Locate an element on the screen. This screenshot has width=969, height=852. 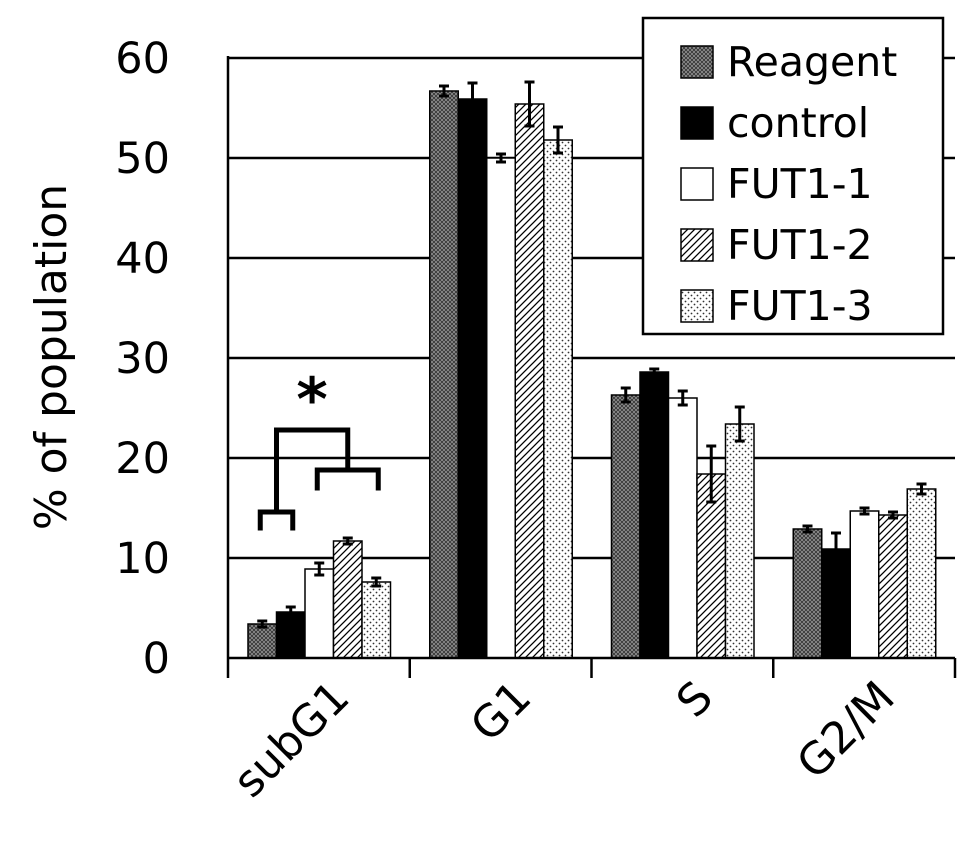
significance-bracket-top is located at coordinates (312, 471).